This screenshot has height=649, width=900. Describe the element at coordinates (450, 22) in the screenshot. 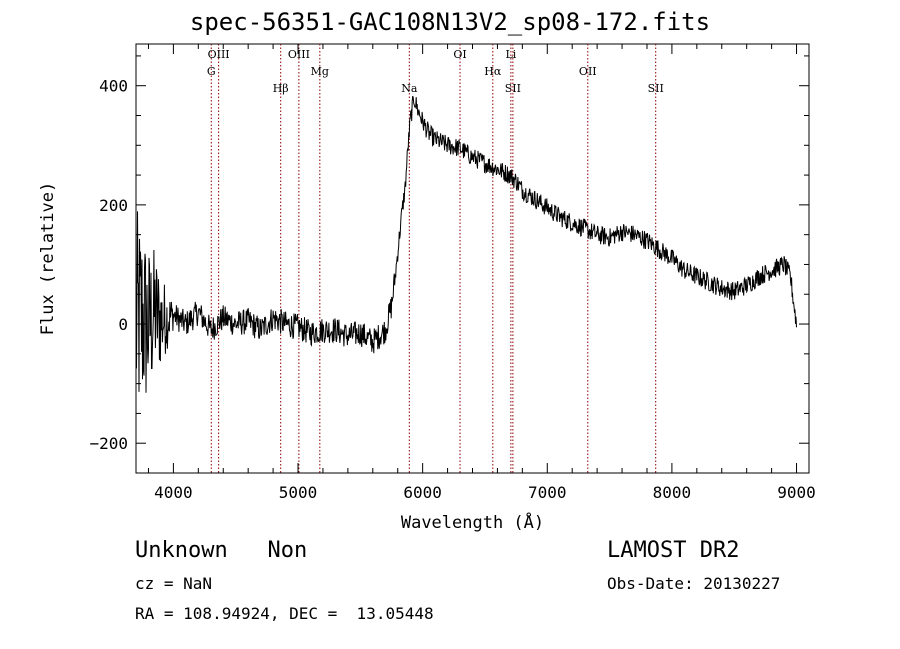

I see `chart-title: spec-56351-GAC108N13V2_sp08-172.fits` at that location.